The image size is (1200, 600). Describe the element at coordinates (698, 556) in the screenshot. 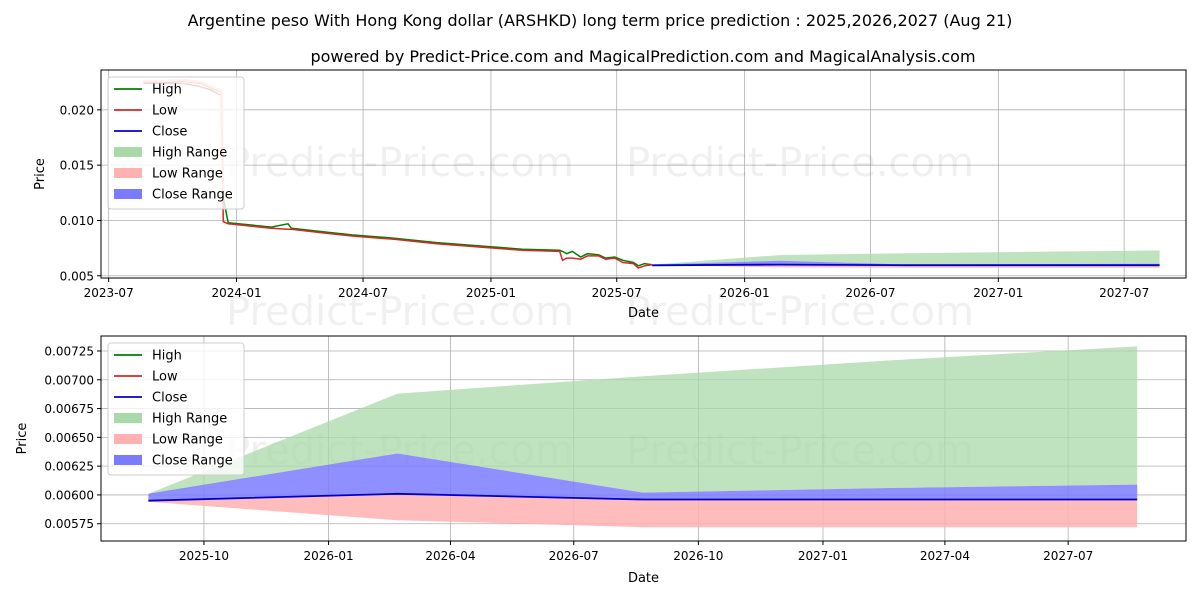

I see `x-tick-label: 2026-10` at that location.